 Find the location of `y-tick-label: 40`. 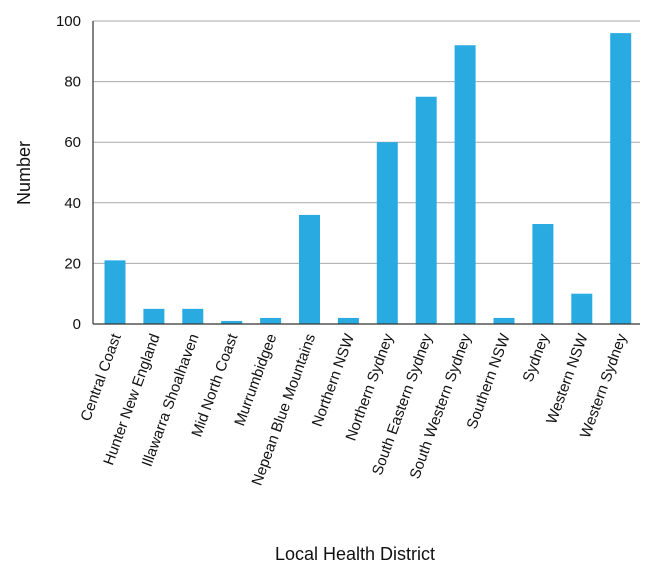

y-tick-label: 40 is located at coordinates (72, 203).